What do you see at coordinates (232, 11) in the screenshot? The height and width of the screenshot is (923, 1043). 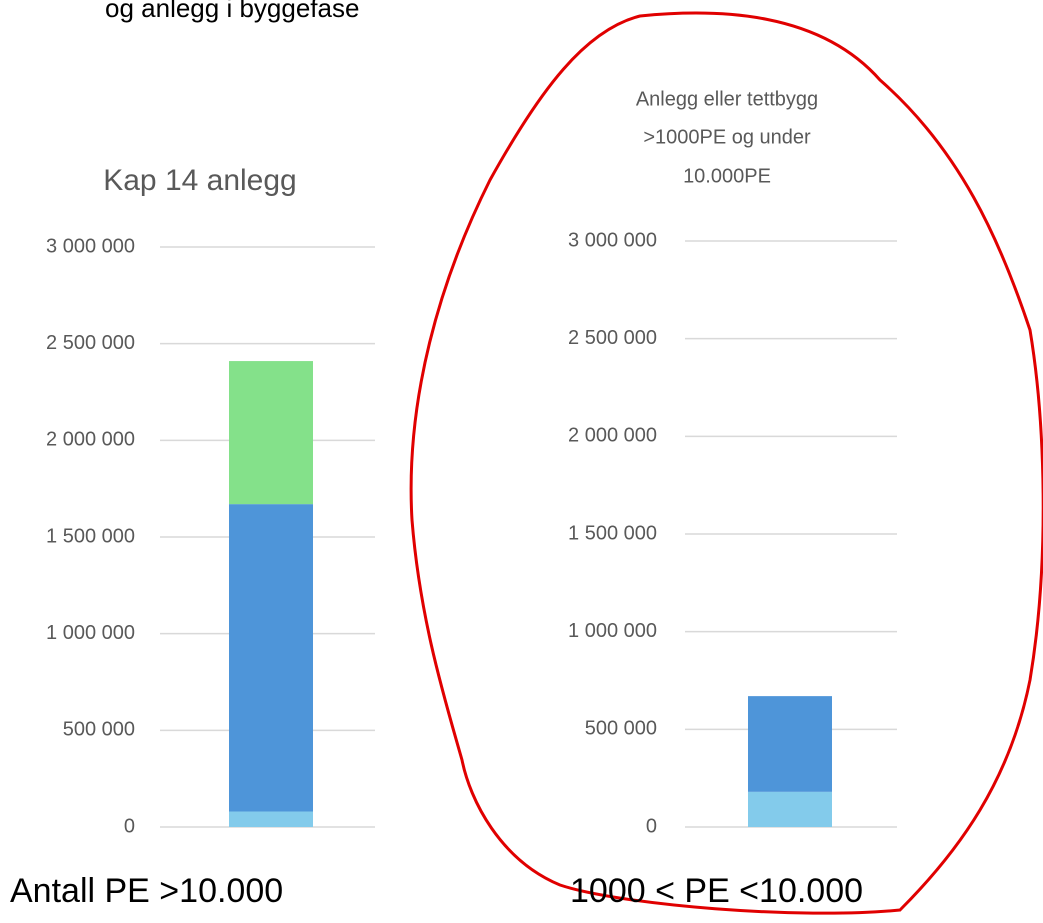 I see `header-text: og anlegg i byggefase` at bounding box center [232, 11].